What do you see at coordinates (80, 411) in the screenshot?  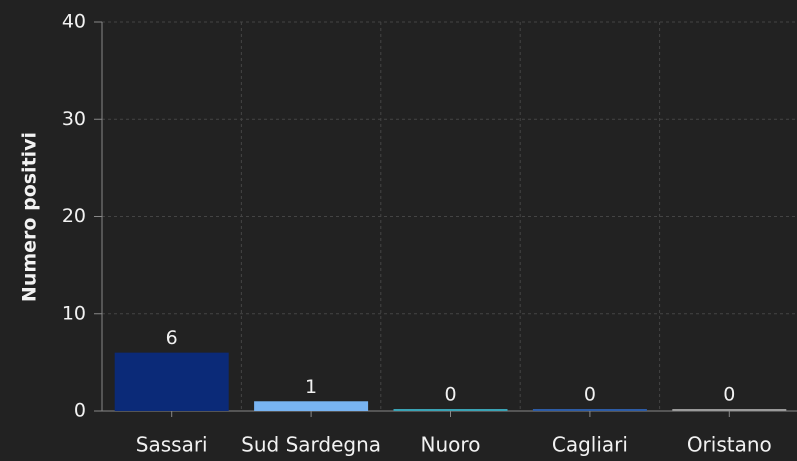 I see `y-tick-label: 0` at bounding box center [80, 411].